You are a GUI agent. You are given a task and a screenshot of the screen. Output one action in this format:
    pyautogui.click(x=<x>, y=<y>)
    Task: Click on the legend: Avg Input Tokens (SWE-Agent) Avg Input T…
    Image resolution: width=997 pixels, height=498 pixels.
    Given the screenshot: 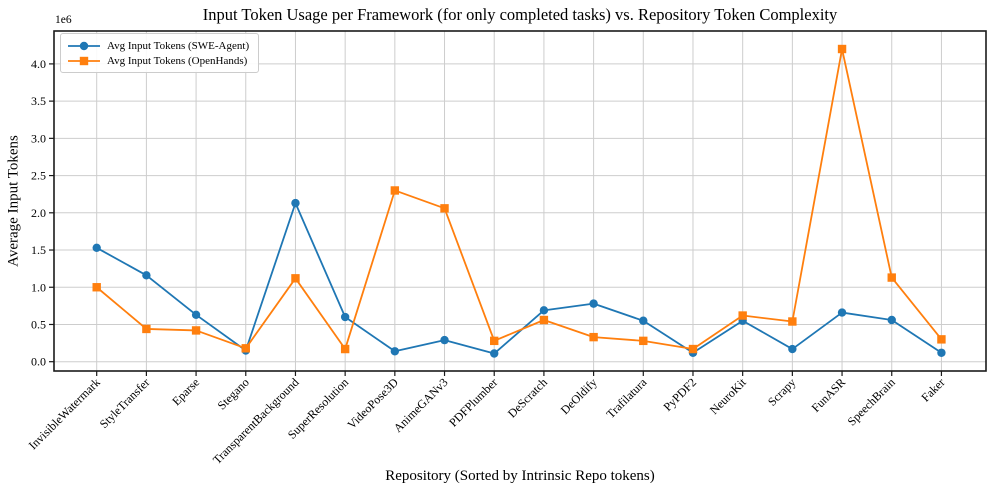 What is the action you would take?
    pyautogui.click(x=160, y=53)
    